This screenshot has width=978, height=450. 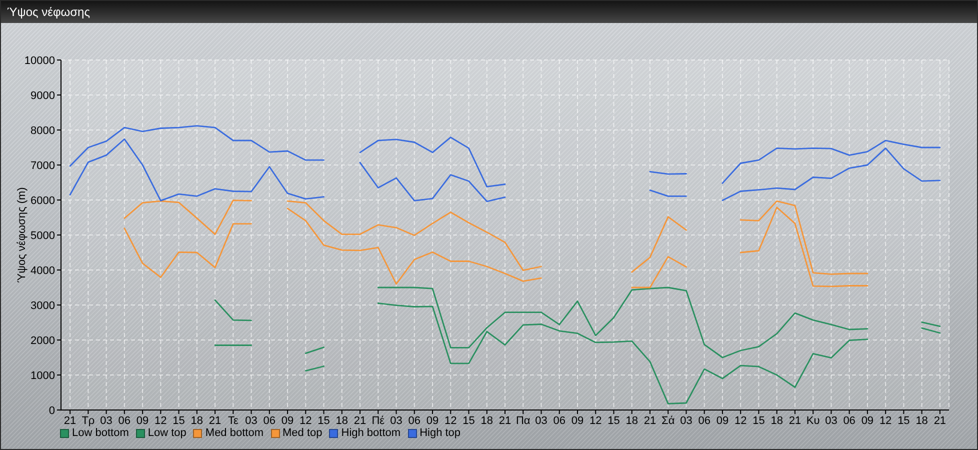 I want to click on x-tick-label: Πα, so click(x=523, y=420).